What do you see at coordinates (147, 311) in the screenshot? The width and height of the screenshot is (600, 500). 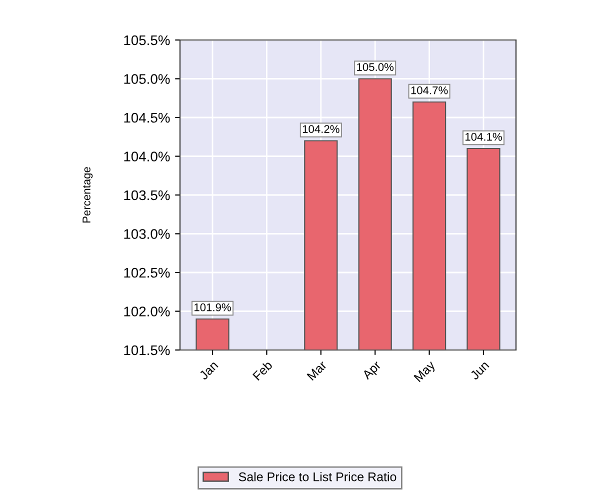 I see `y-tick-label: 102.0%` at bounding box center [147, 311].